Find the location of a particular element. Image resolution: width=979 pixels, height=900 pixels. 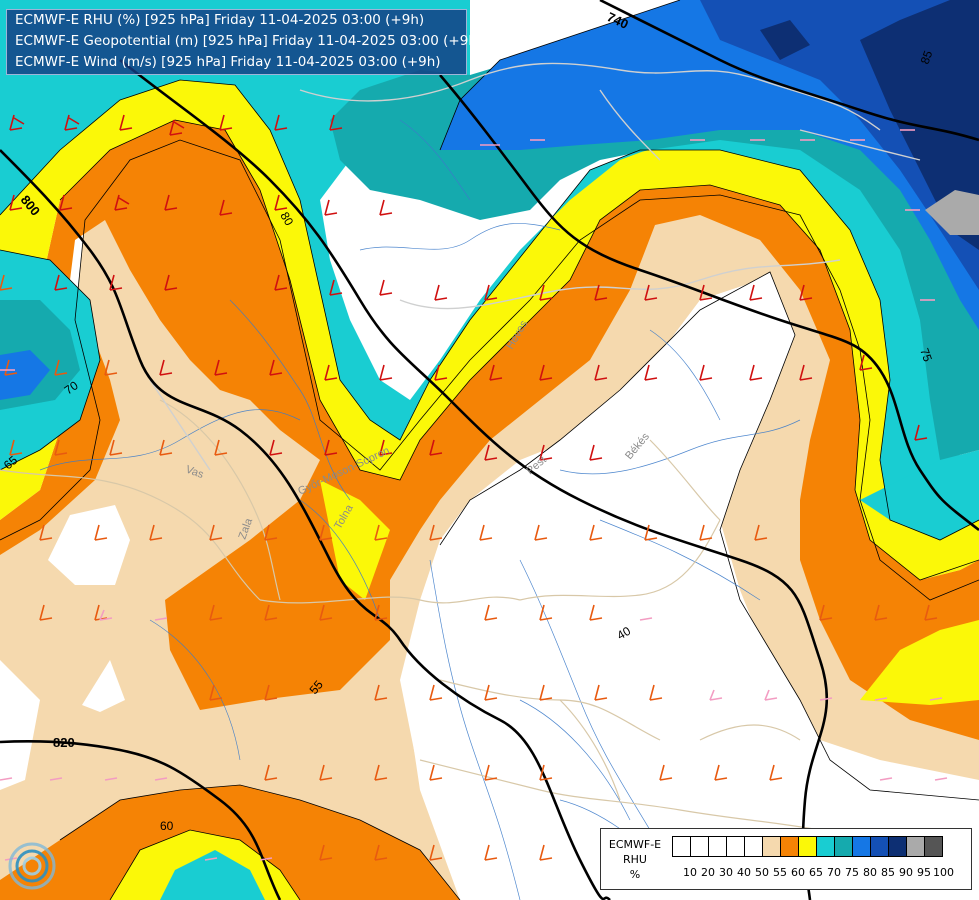

rhu-white-sw-pocket is located at coordinates (89, 545).